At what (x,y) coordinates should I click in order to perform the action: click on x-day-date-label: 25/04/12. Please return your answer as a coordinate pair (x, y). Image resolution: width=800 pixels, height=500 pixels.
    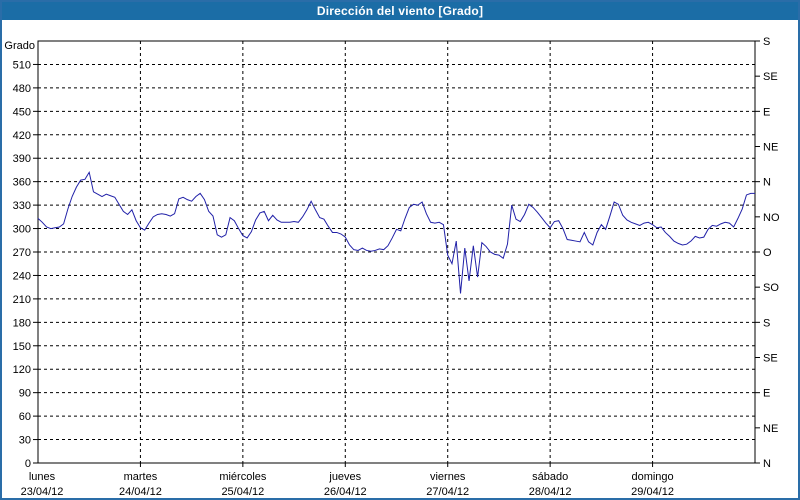
    Looking at the image, I should click on (242, 492).